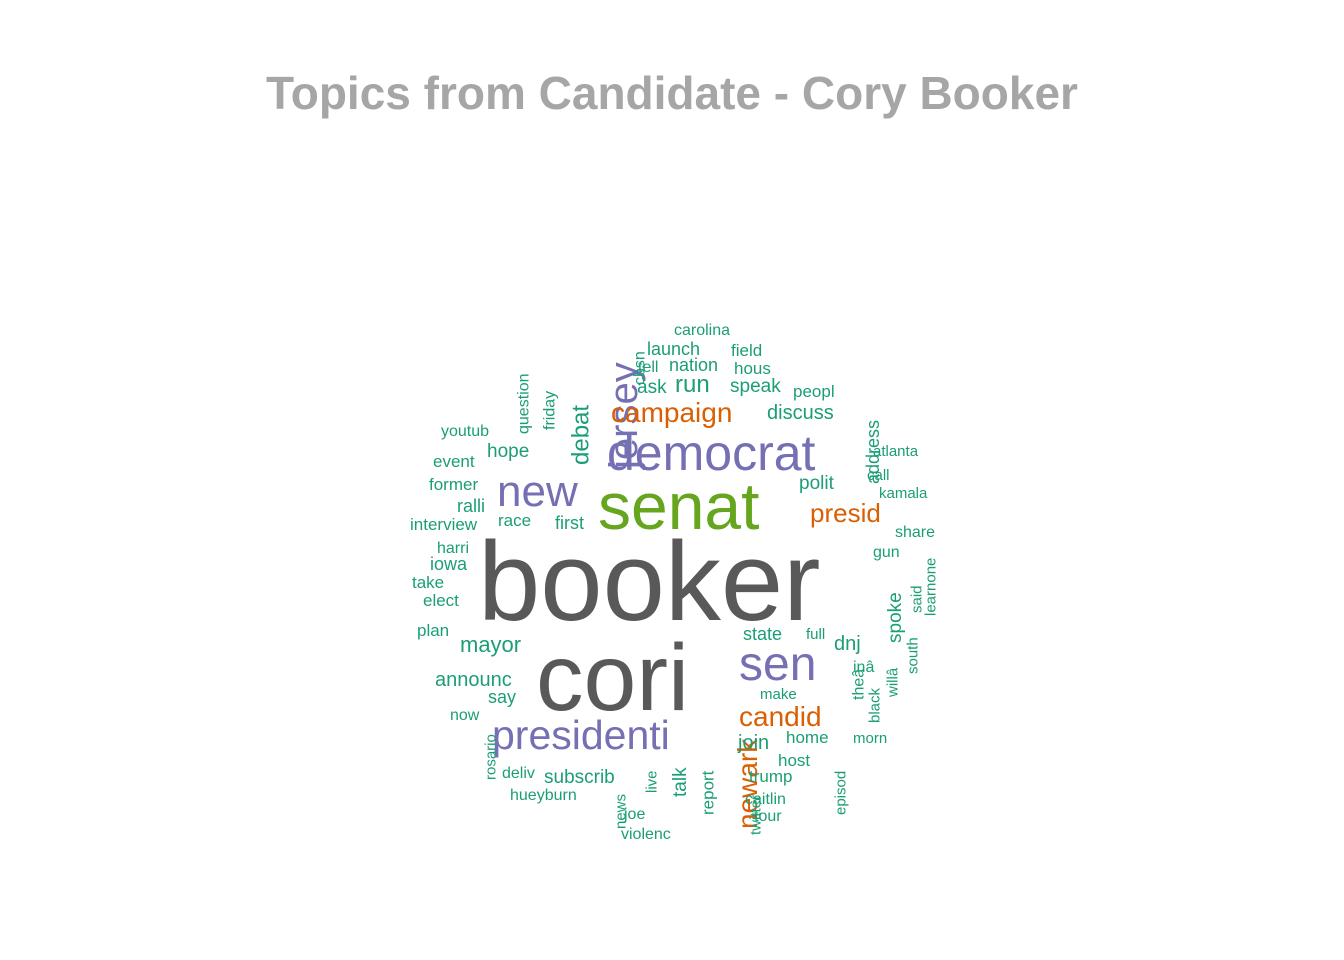  I want to click on word-jersey: jersey, so click(624, 416).